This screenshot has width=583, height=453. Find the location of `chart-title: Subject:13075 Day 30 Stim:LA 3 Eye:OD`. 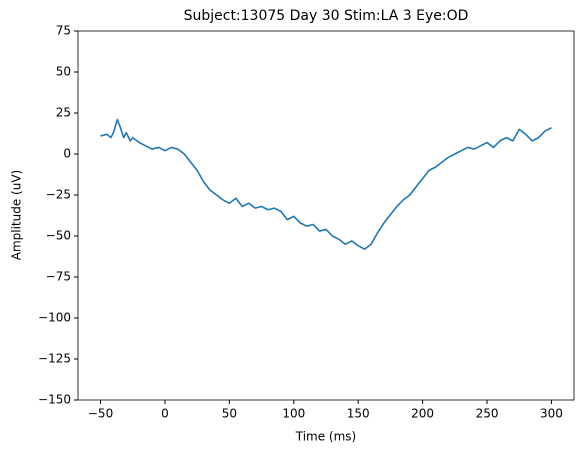

chart-title: Subject:13075 Day 30 Stim:LA 3 Eye:OD is located at coordinates (326, 16).